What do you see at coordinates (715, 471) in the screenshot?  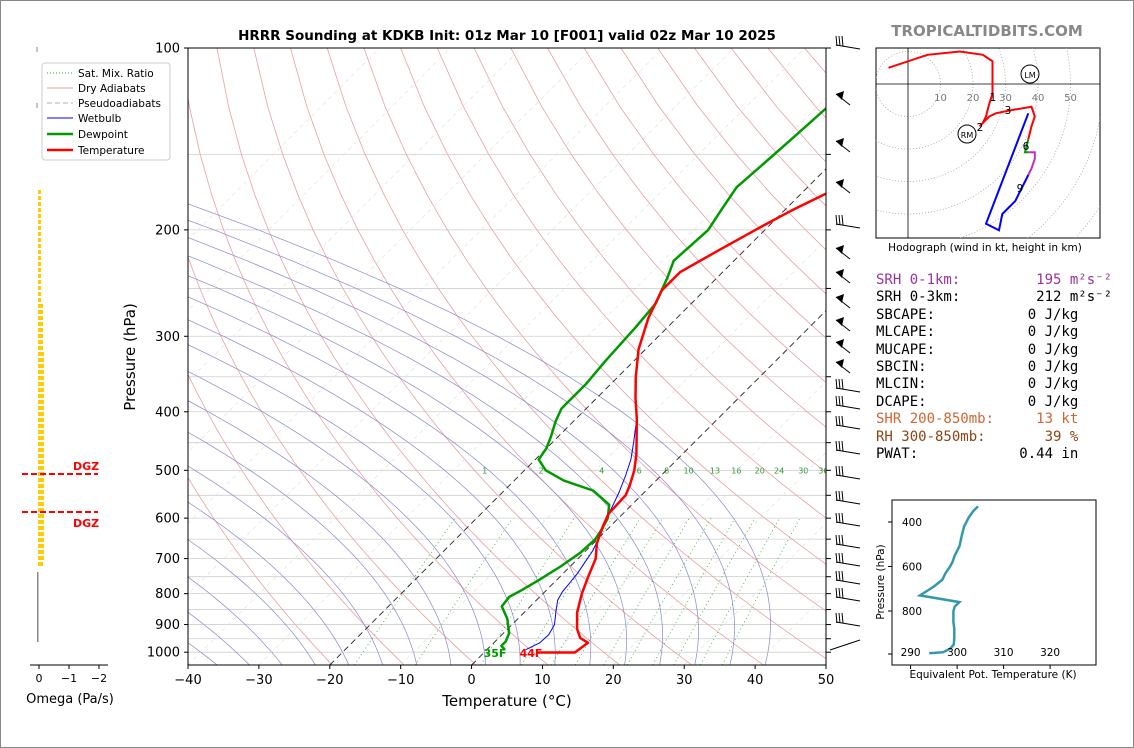 I see `mixing-ratio-label: 13` at bounding box center [715, 471].